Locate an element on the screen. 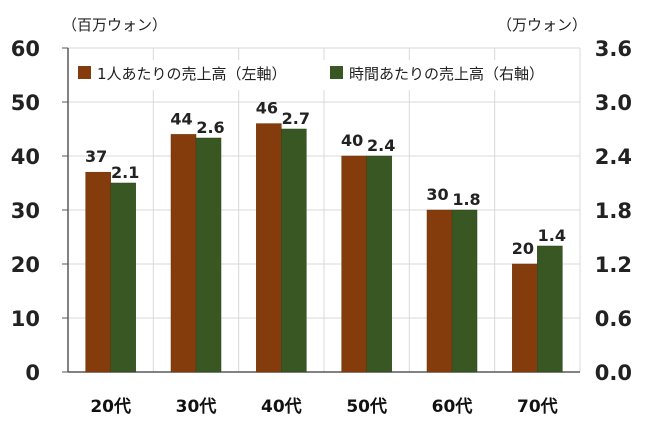 This screenshot has height=427, width=650. data-label: 1.8 is located at coordinates (466, 199).